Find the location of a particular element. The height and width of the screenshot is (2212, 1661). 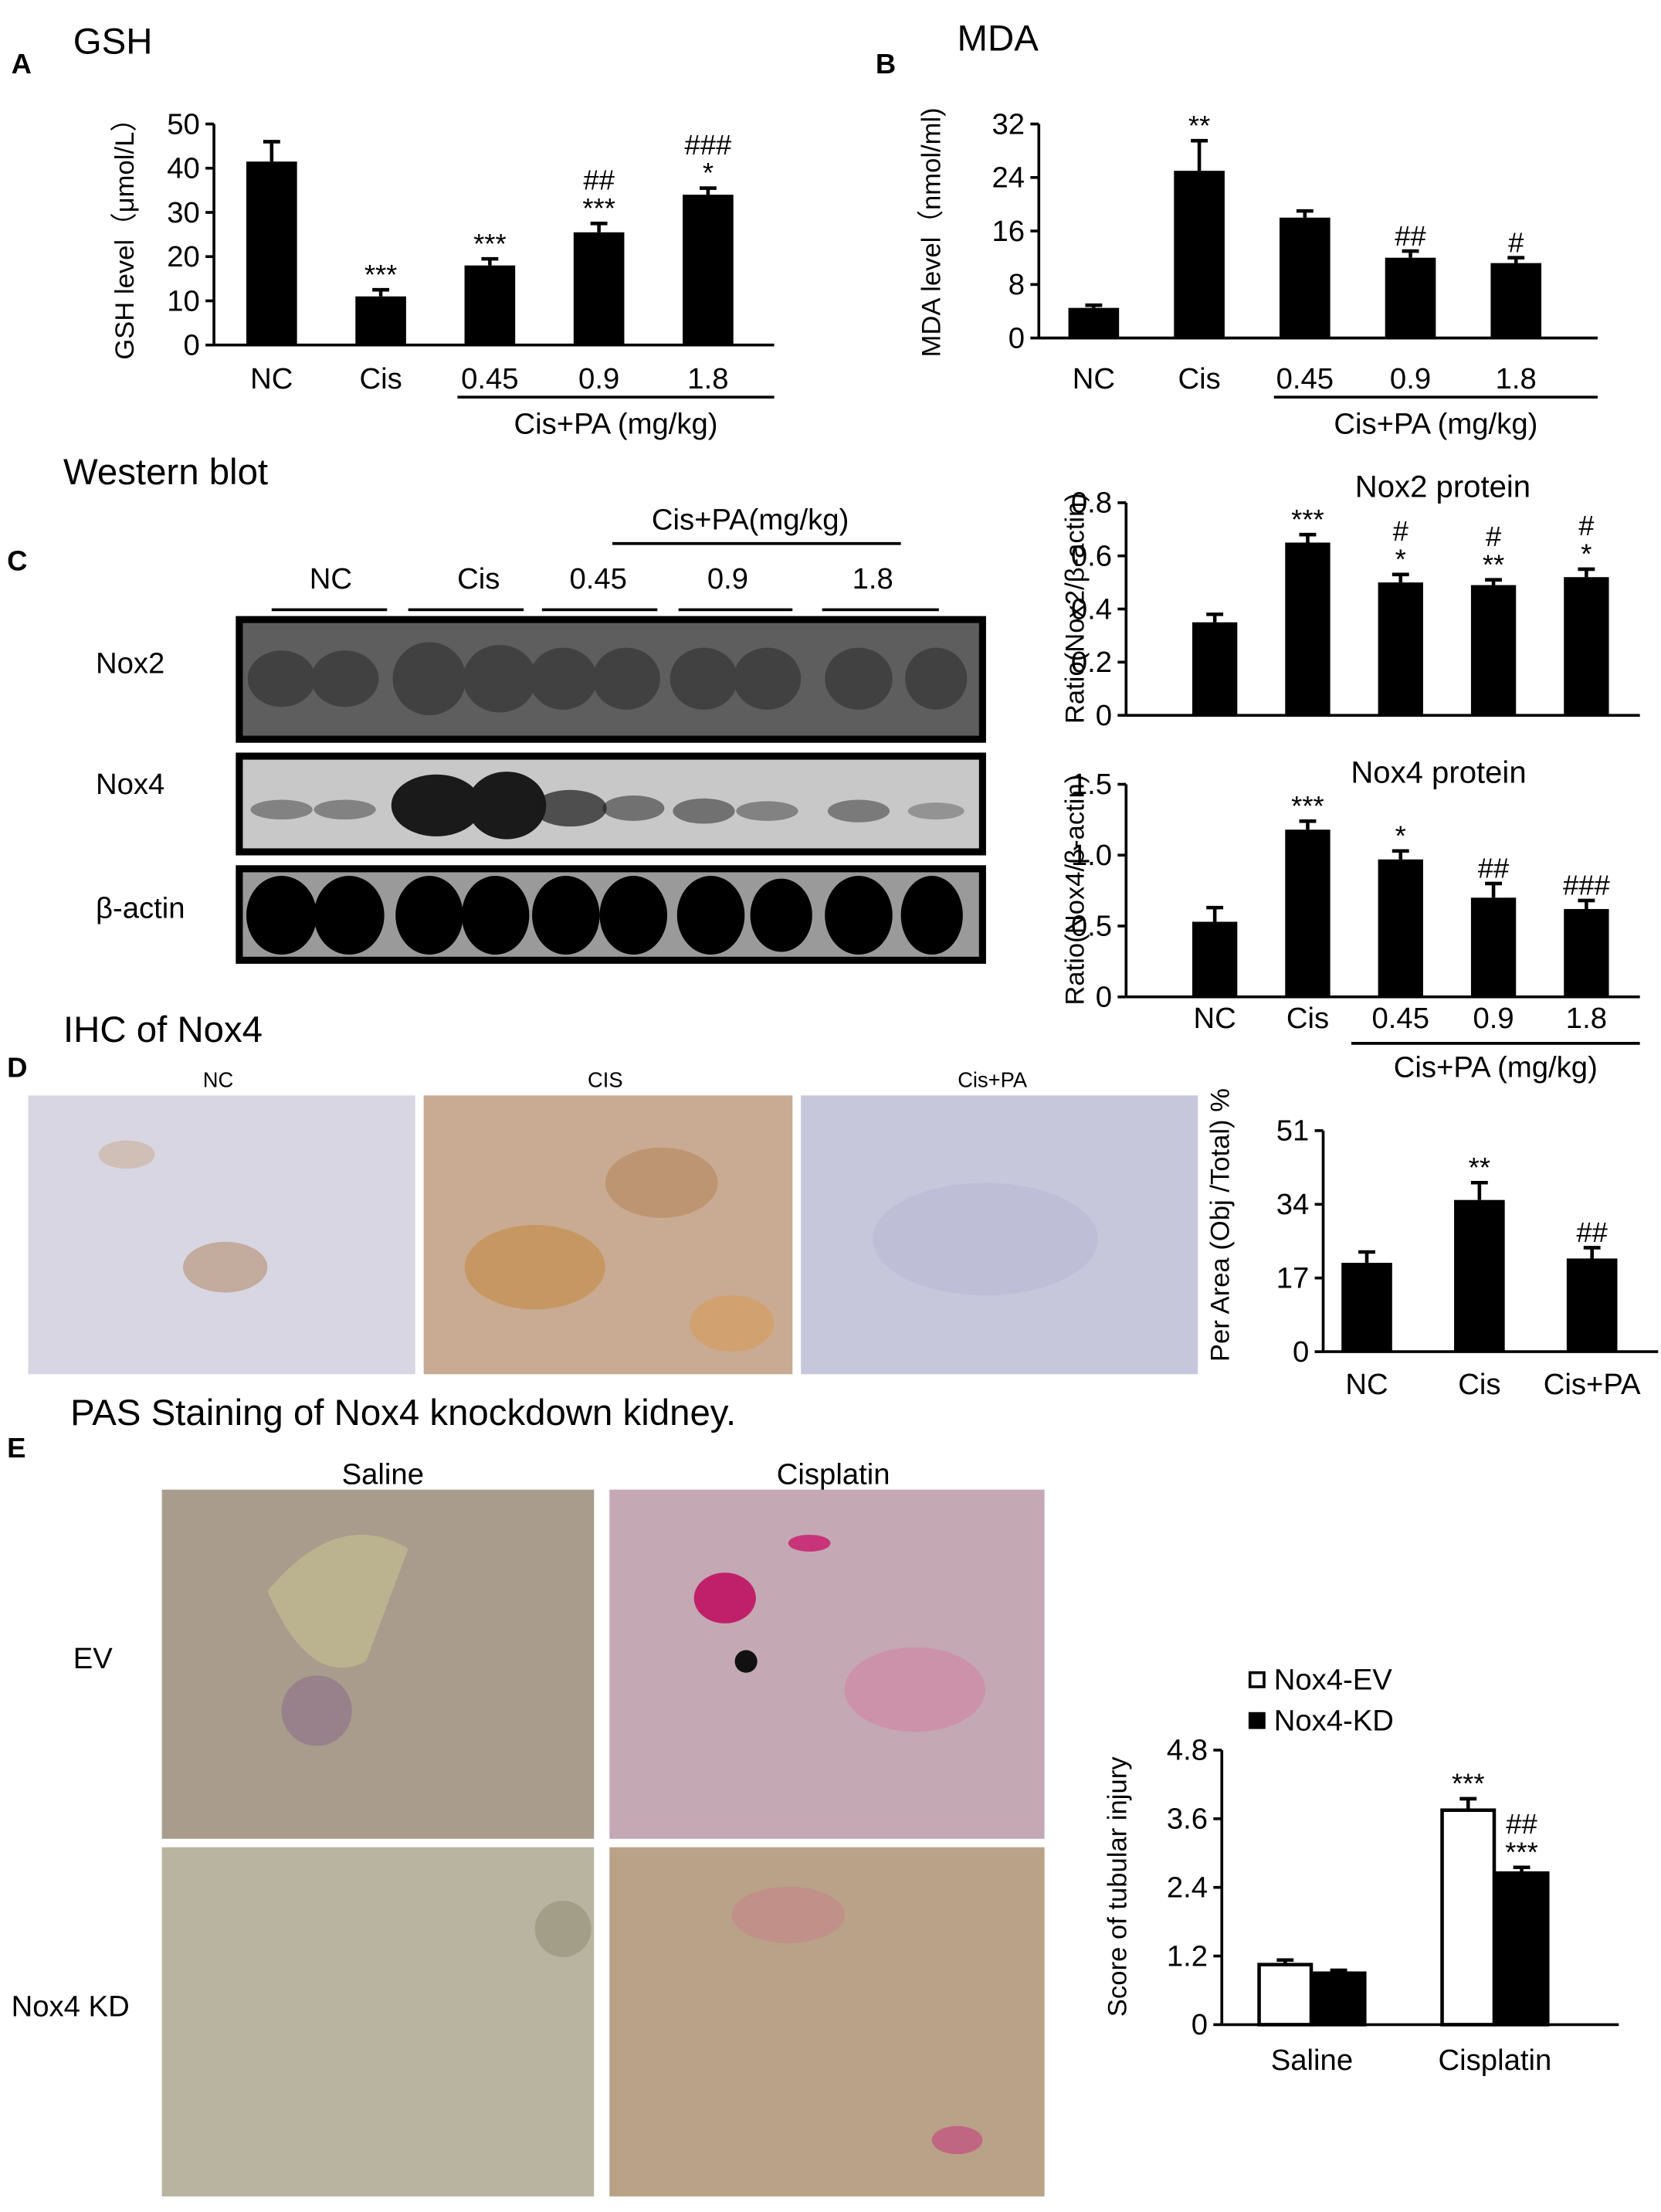

ihc-texture is located at coordinates (598, 1246).